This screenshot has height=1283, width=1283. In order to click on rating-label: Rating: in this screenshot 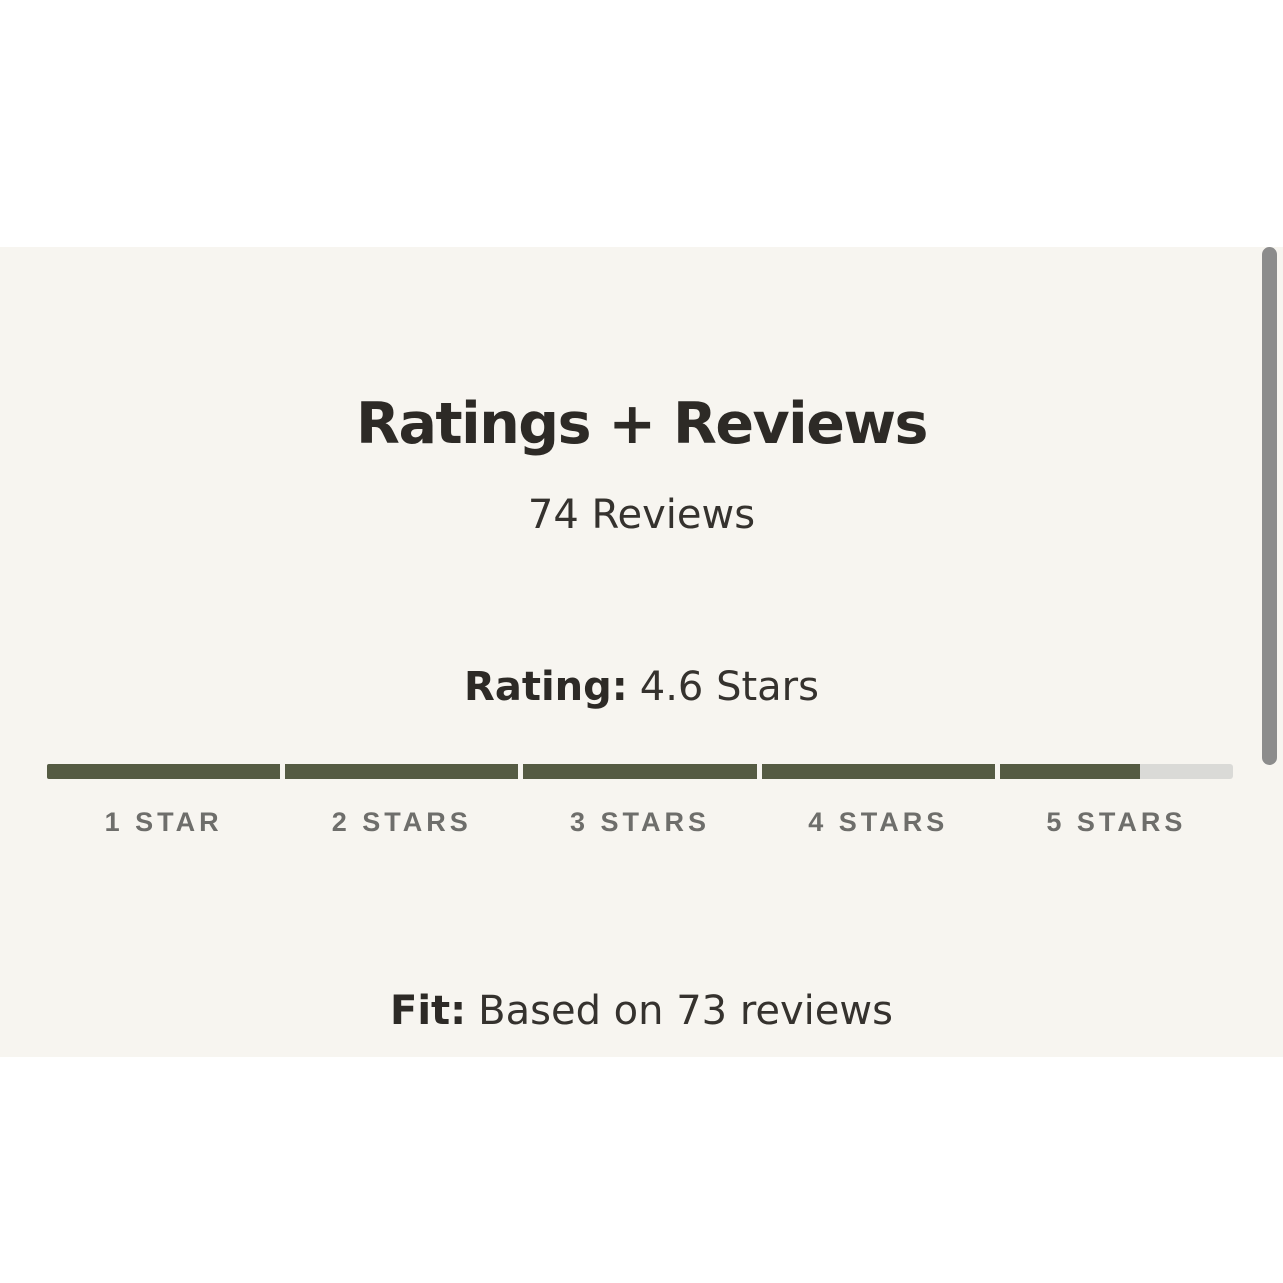, I will do `click(546, 687)`.